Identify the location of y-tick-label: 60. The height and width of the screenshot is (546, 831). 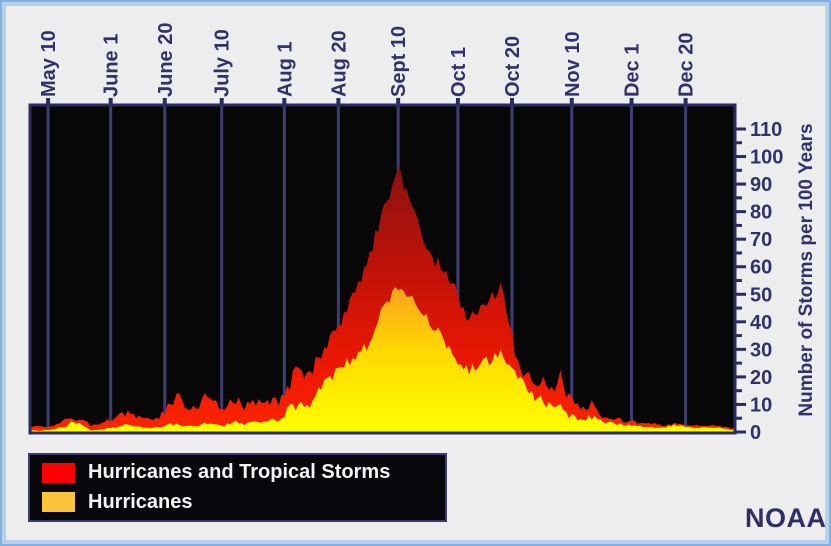
(761, 268).